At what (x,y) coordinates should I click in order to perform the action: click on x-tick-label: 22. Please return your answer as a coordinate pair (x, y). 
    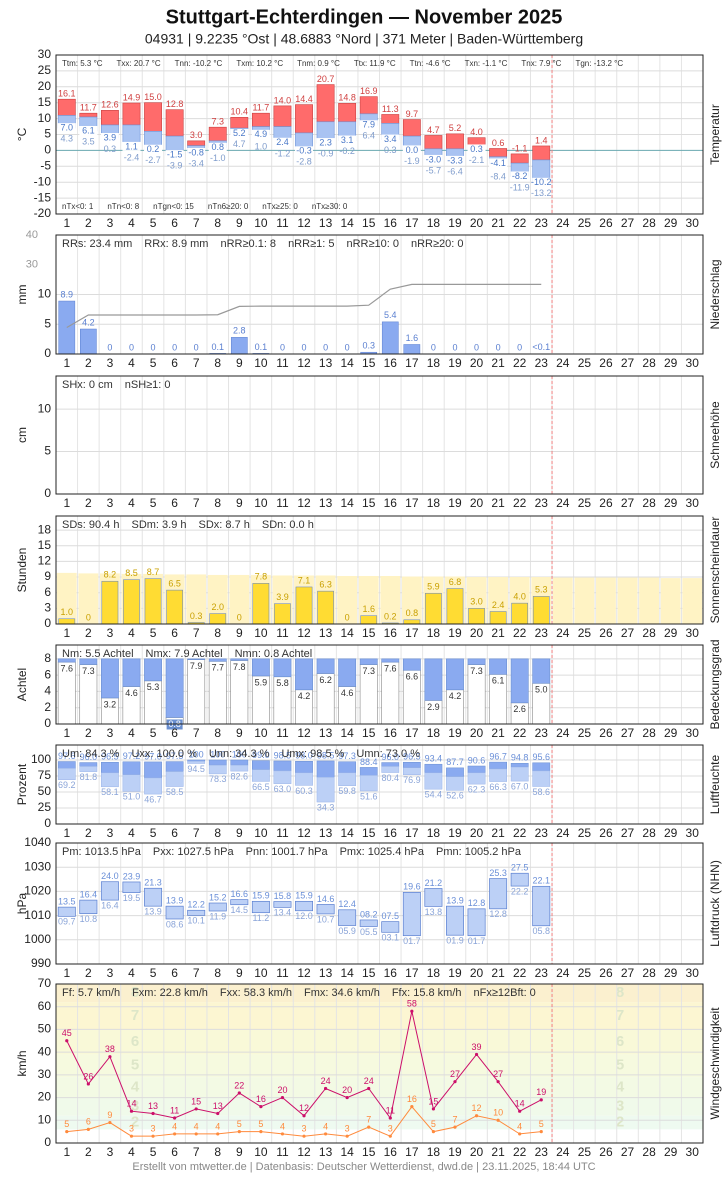
    Looking at the image, I should click on (520, 973).